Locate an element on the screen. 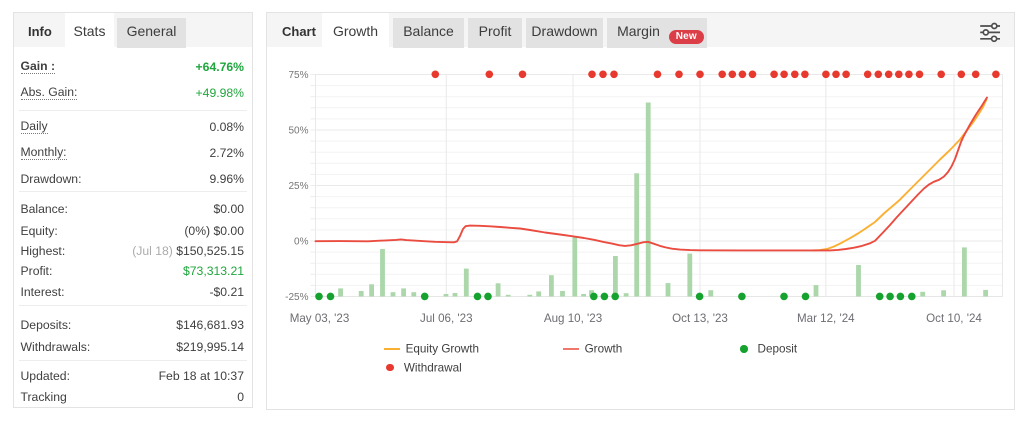 The width and height of the screenshot is (1024, 424). svg-text: Jul 06, '23 is located at coordinates (446, 318).